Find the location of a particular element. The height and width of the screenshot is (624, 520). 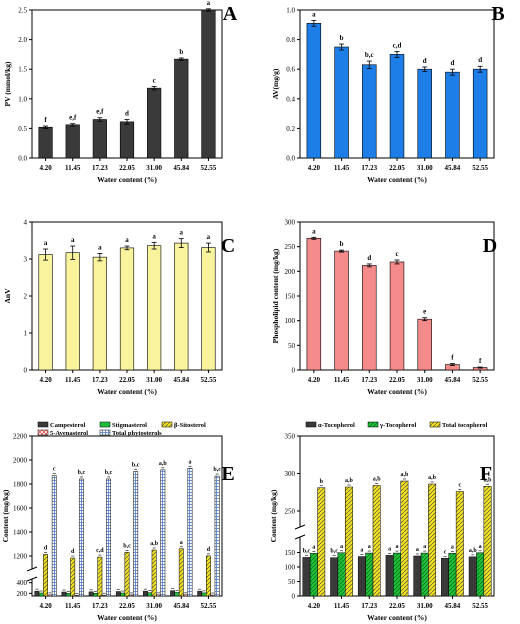

legend-label: γ-Tocopherol is located at coordinates (397, 425).